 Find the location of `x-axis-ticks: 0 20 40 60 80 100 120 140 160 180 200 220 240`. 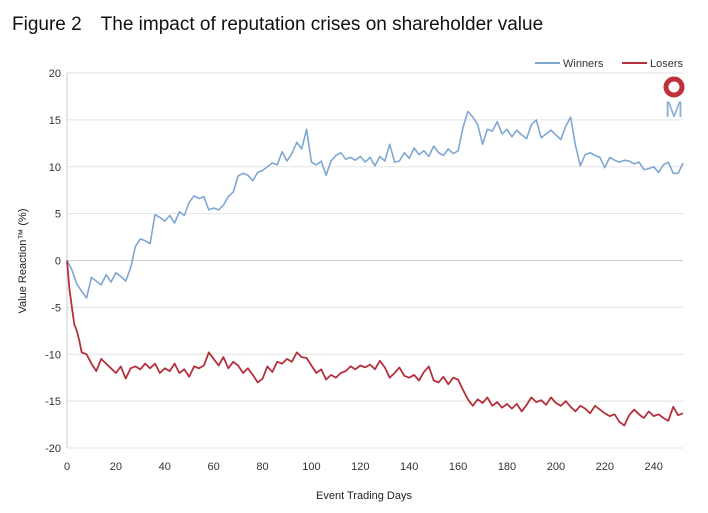

x-axis-ticks: 0 20 40 60 80 100 120 140 160 180 200 220 240 is located at coordinates (363, 467).